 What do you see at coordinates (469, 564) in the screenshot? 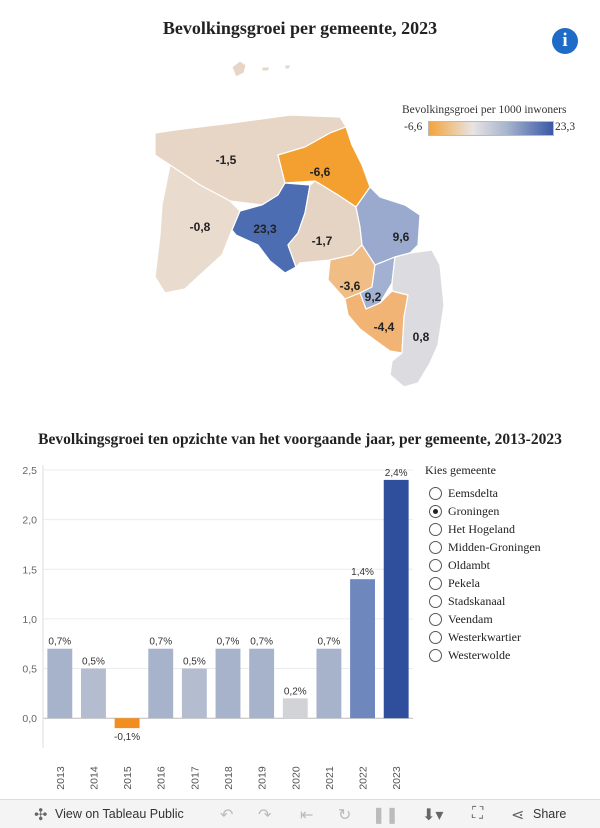
I see `filter-option-label: Oldambt` at bounding box center [469, 564].